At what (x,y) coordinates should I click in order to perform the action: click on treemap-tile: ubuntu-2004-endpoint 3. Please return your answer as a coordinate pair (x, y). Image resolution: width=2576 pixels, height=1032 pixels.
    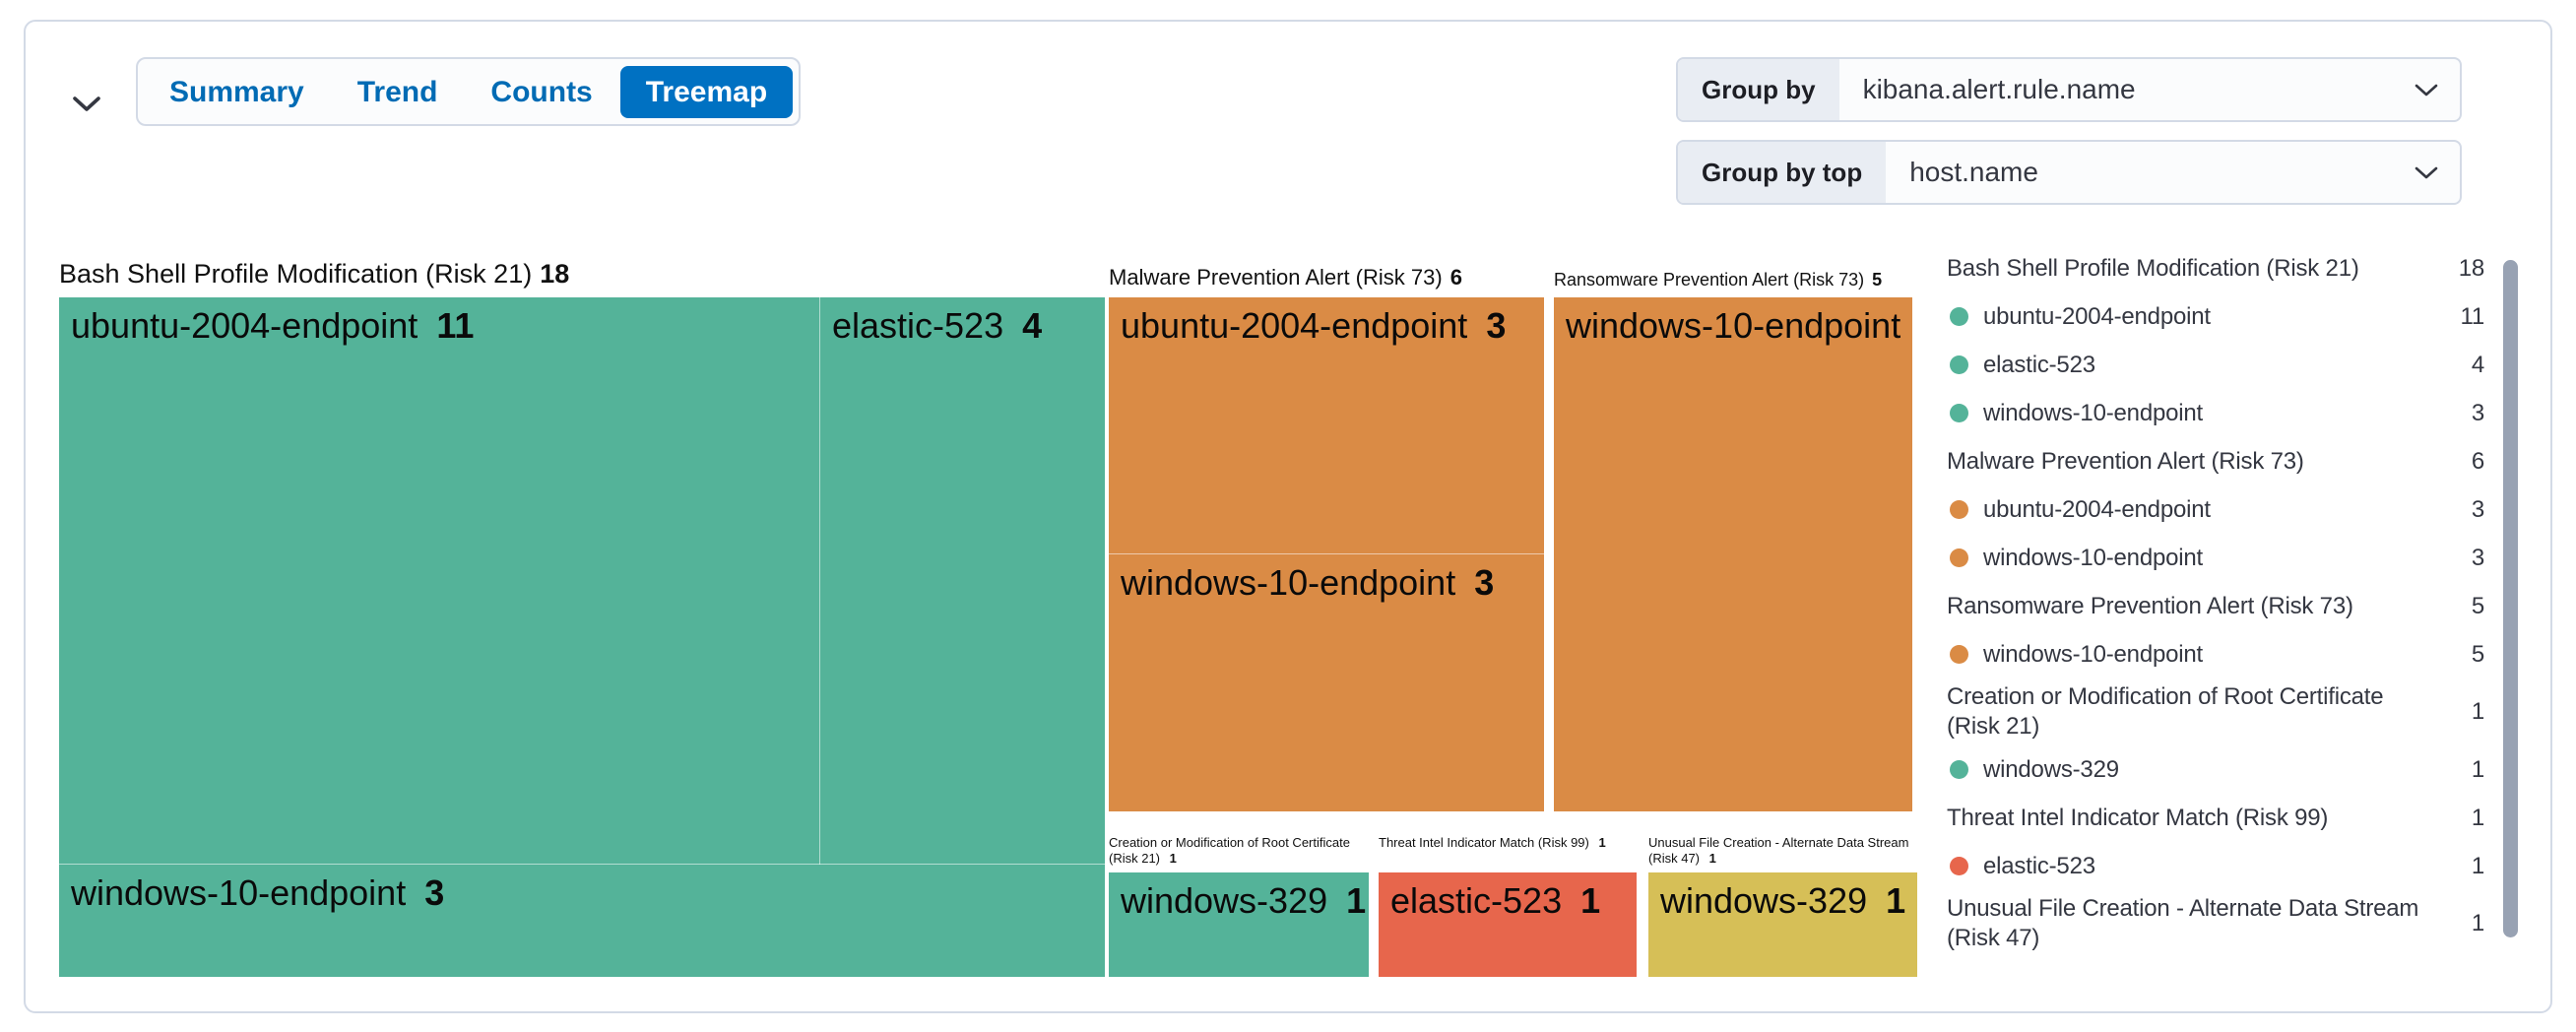
    Looking at the image, I should click on (1326, 425).